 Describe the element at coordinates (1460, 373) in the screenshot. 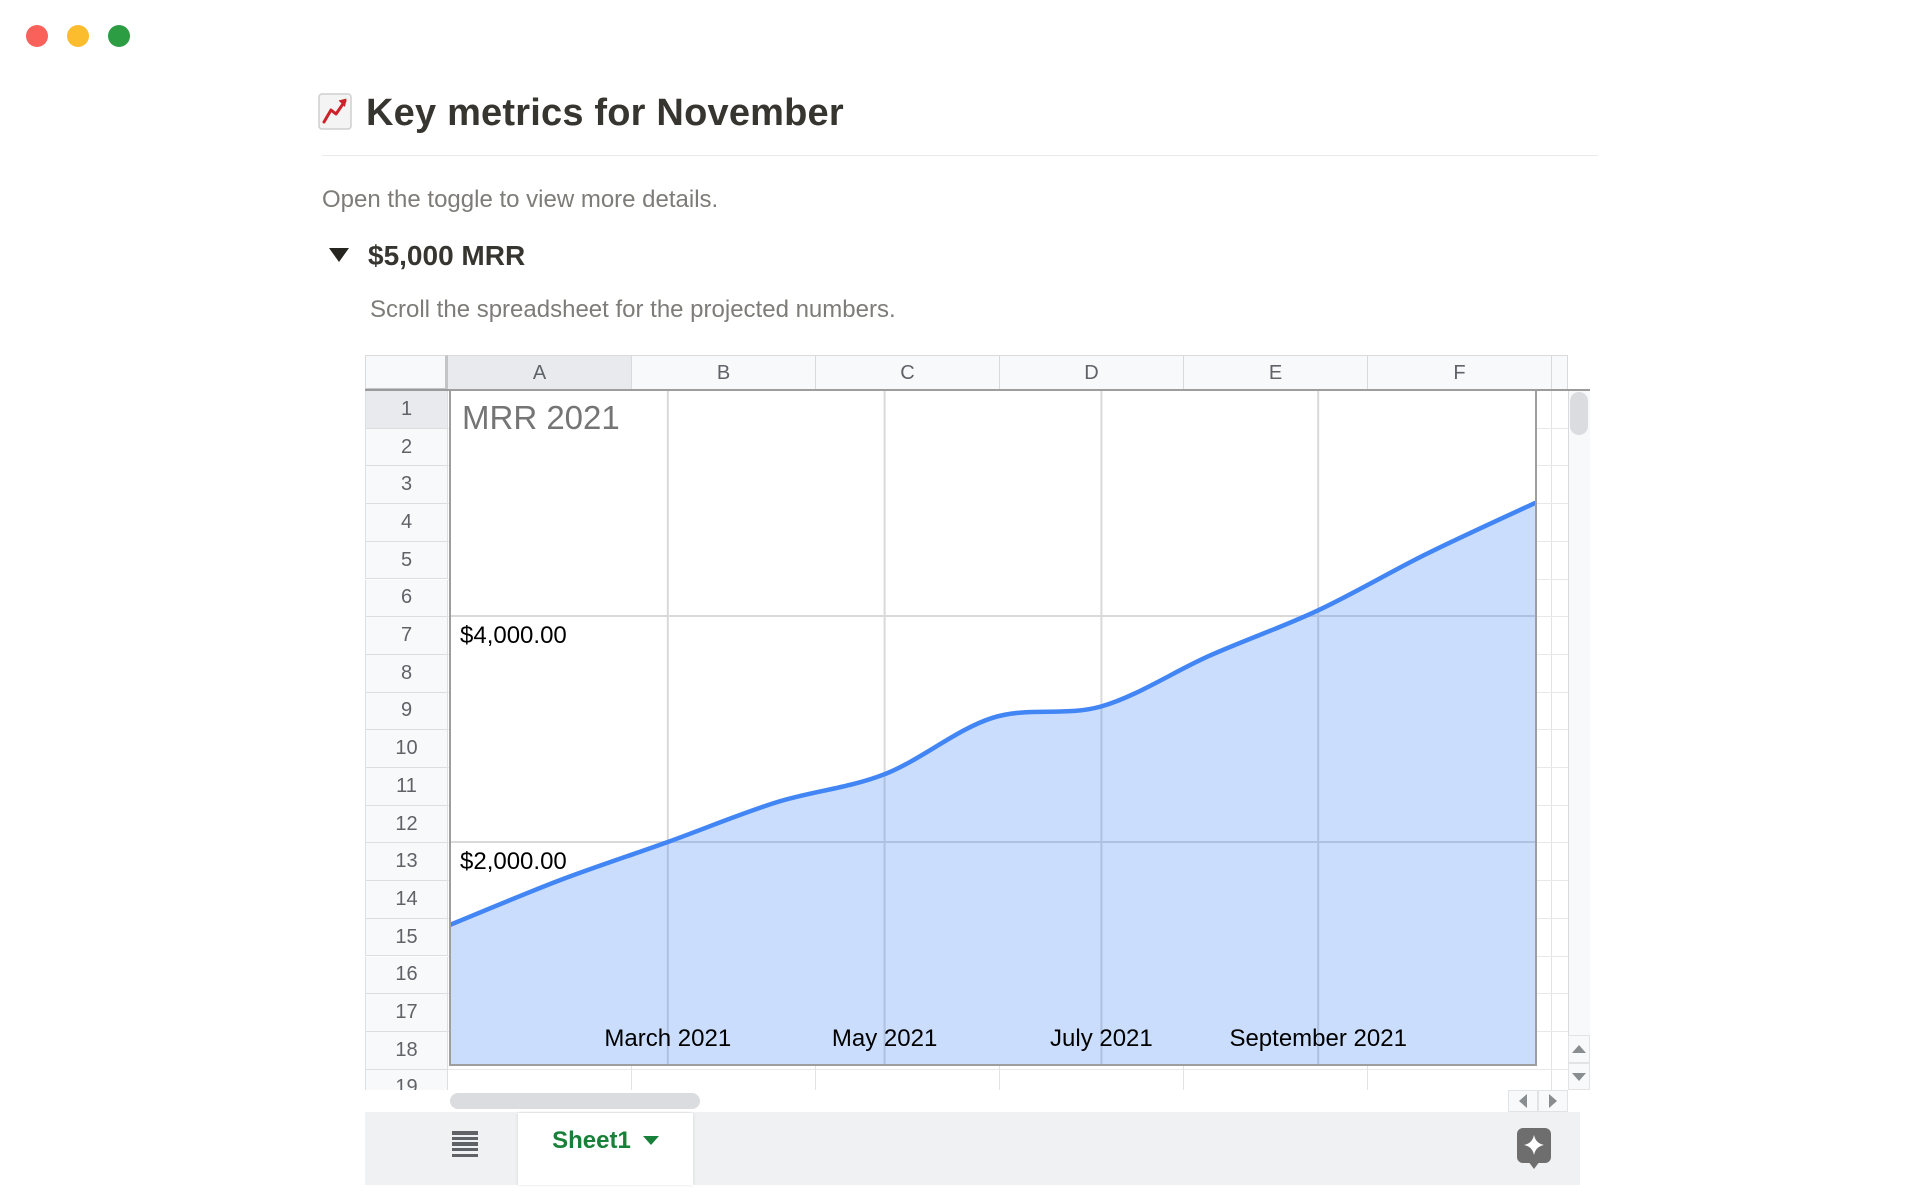

I see `column-header-F: F` at that location.